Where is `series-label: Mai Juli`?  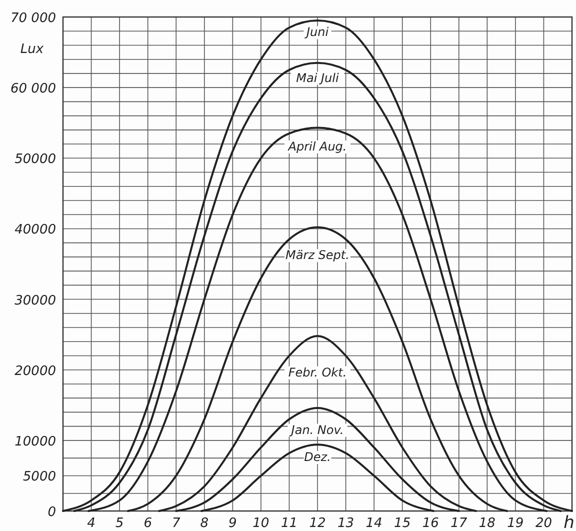 series-label: Mai Juli is located at coordinates (318, 77).